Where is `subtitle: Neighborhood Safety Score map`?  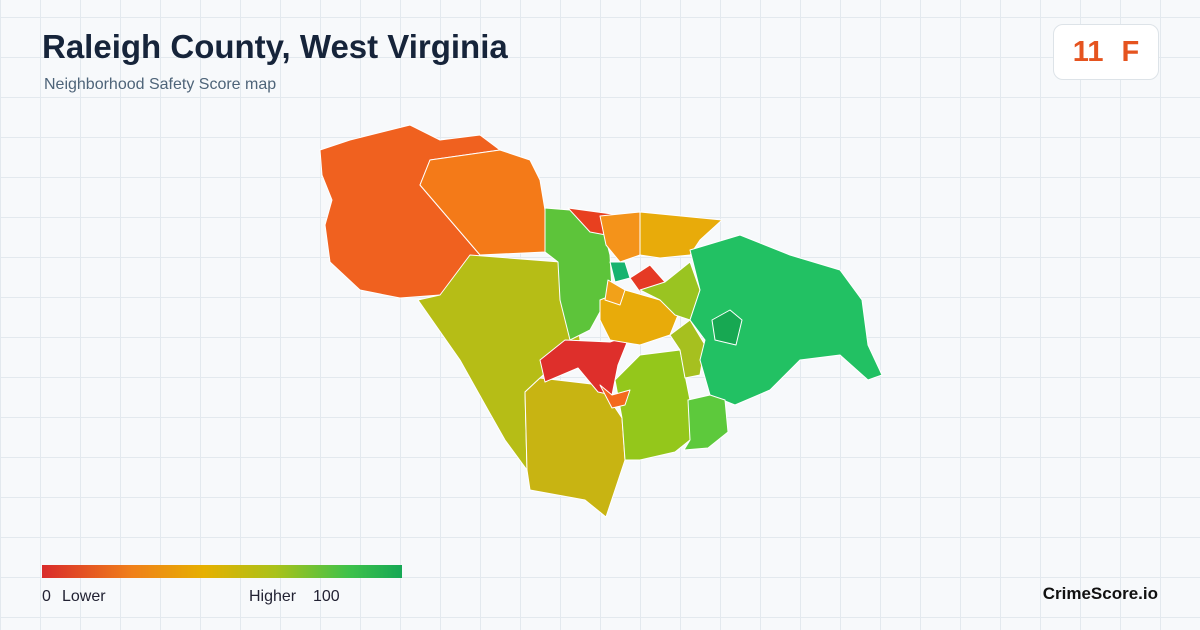 subtitle: Neighborhood Safety Score map is located at coordinates (160, 84).